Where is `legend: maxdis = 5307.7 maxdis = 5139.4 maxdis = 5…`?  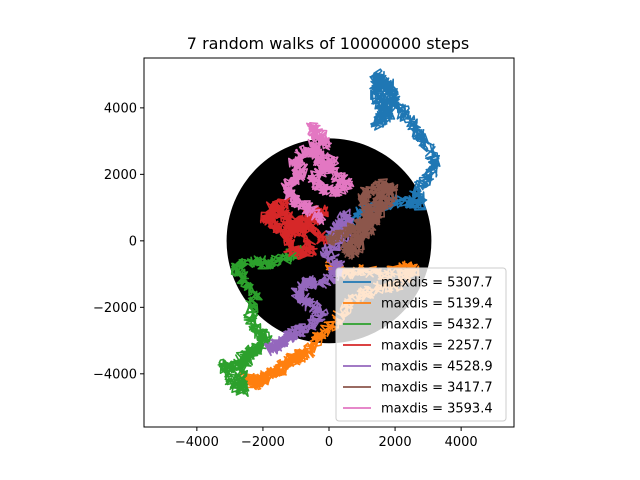 legend: maxdis = 5307.7 maxdis = 5139.4 maxdis = 5… is located at coordinates (421, 344).